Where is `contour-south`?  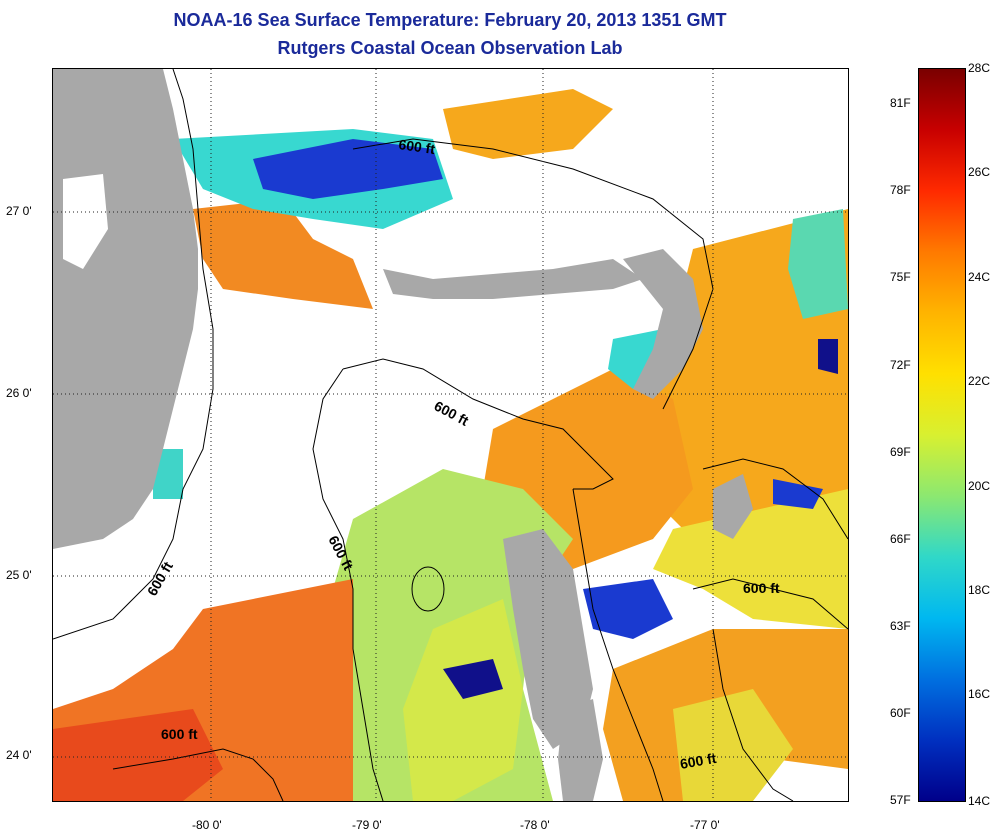
contour-south is located at coordinates (753, 714).